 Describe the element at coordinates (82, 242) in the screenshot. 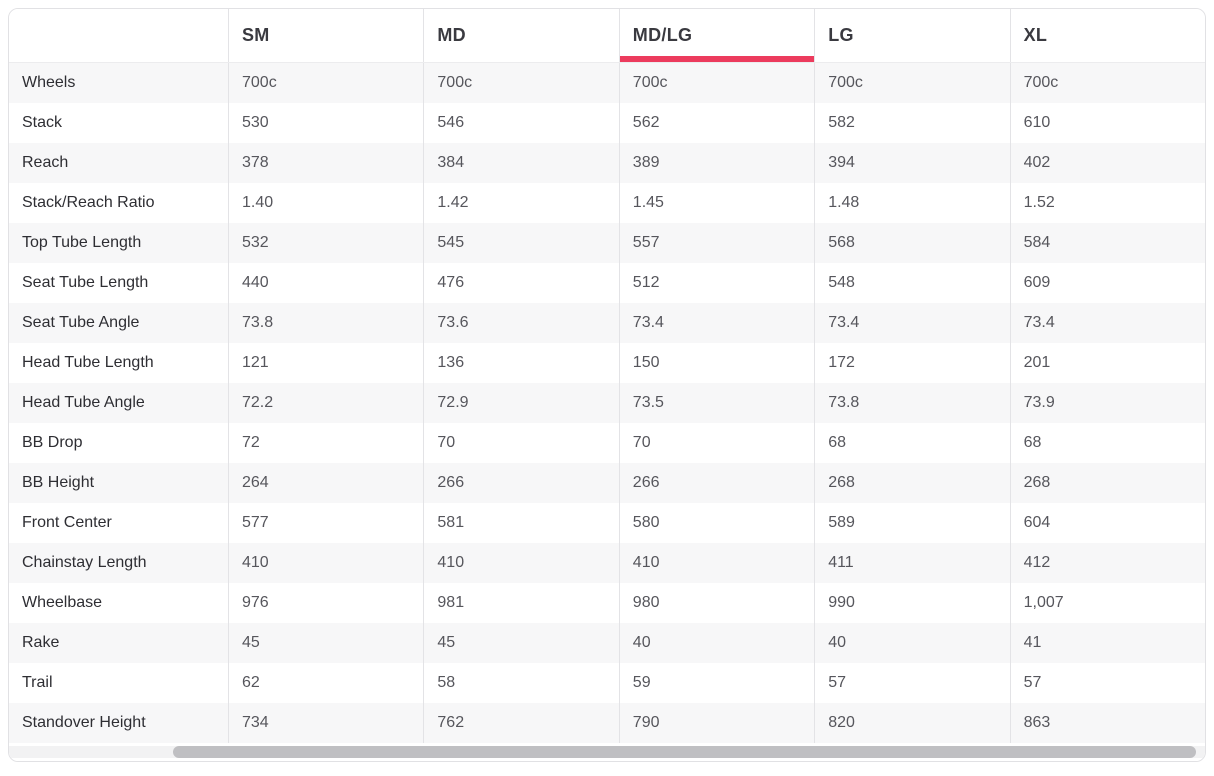

I see `spec-label: Top Tube Length` at that location.